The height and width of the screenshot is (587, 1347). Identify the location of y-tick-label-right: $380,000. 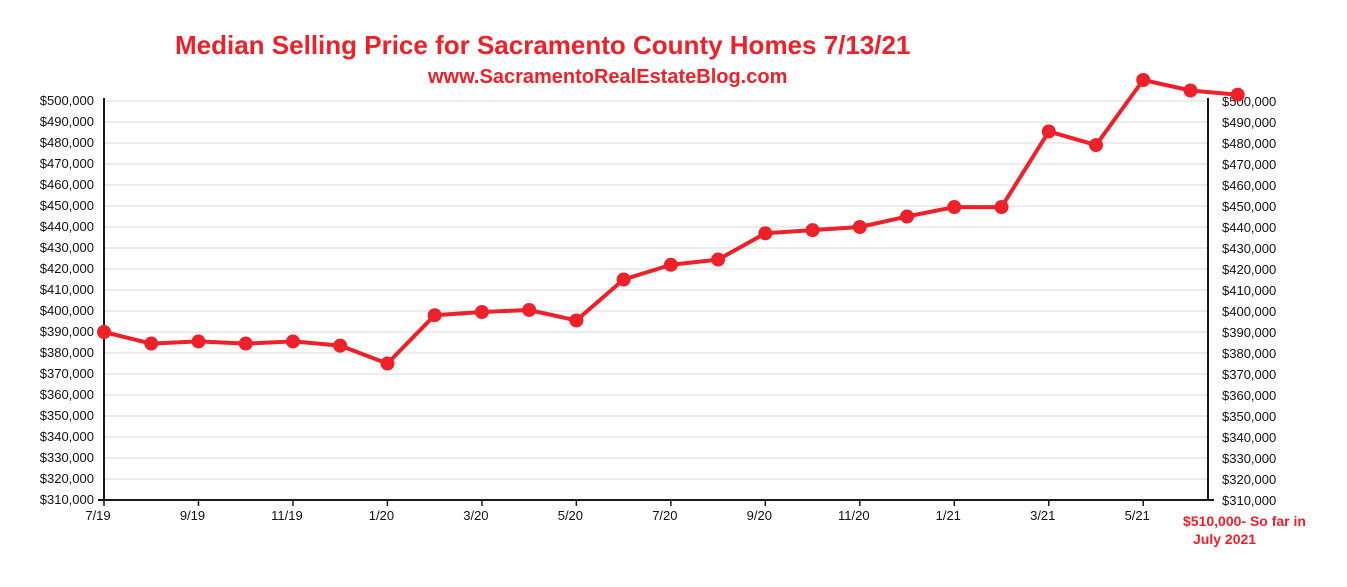
(1249, 353).